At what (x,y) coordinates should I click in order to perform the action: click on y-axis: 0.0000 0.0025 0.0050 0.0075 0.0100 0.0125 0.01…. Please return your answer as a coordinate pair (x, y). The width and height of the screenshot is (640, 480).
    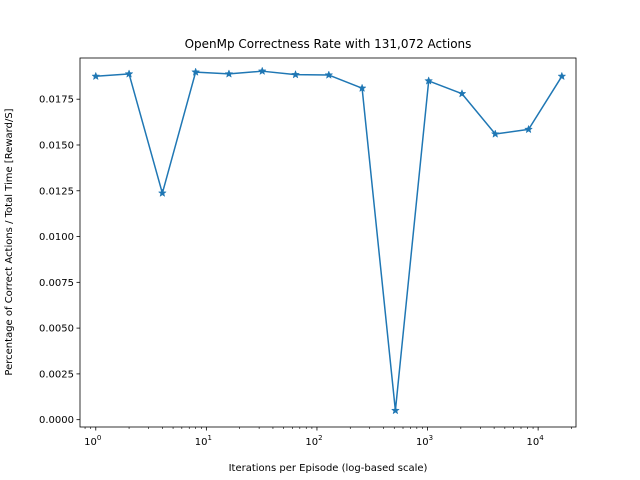
    Looking at the image, I should click on (59, 260).